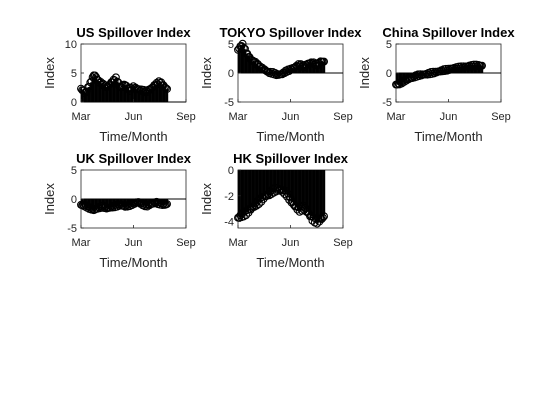 The image size is (560, 420). I want to click on chart-title: HK Spillover Index, so click(291, 158).